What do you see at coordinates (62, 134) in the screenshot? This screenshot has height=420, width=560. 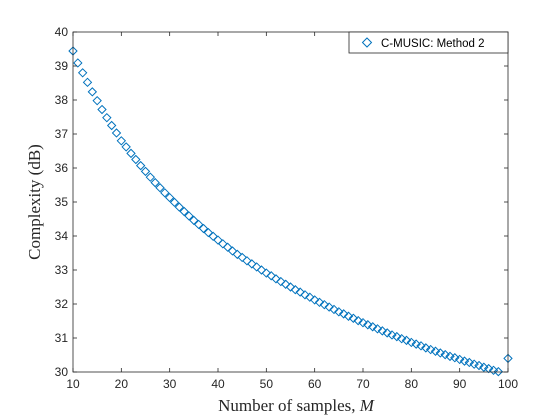 I see `y-tick-label: 37` at bounding box center [62, 134].